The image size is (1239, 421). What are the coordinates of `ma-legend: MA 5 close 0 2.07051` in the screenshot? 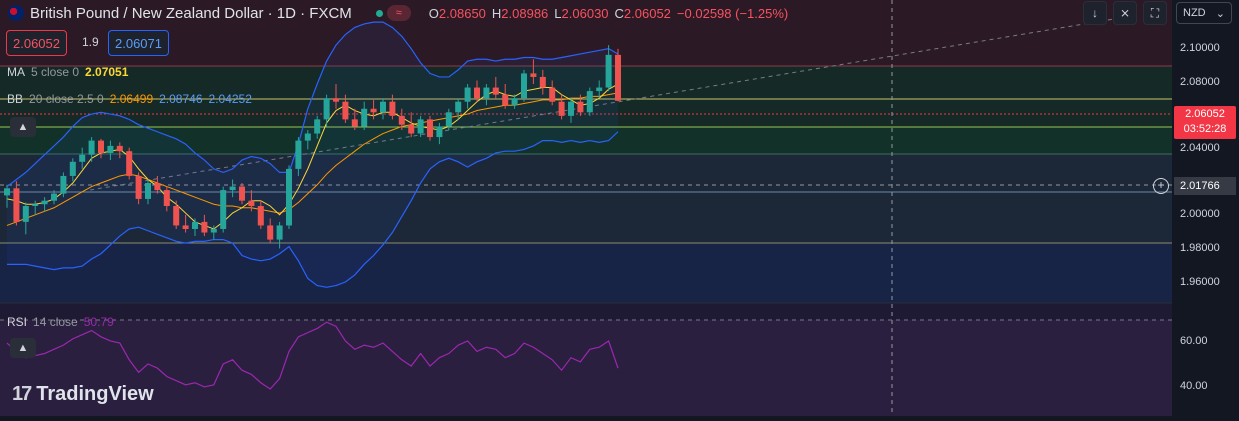 It's located at (67, 72).